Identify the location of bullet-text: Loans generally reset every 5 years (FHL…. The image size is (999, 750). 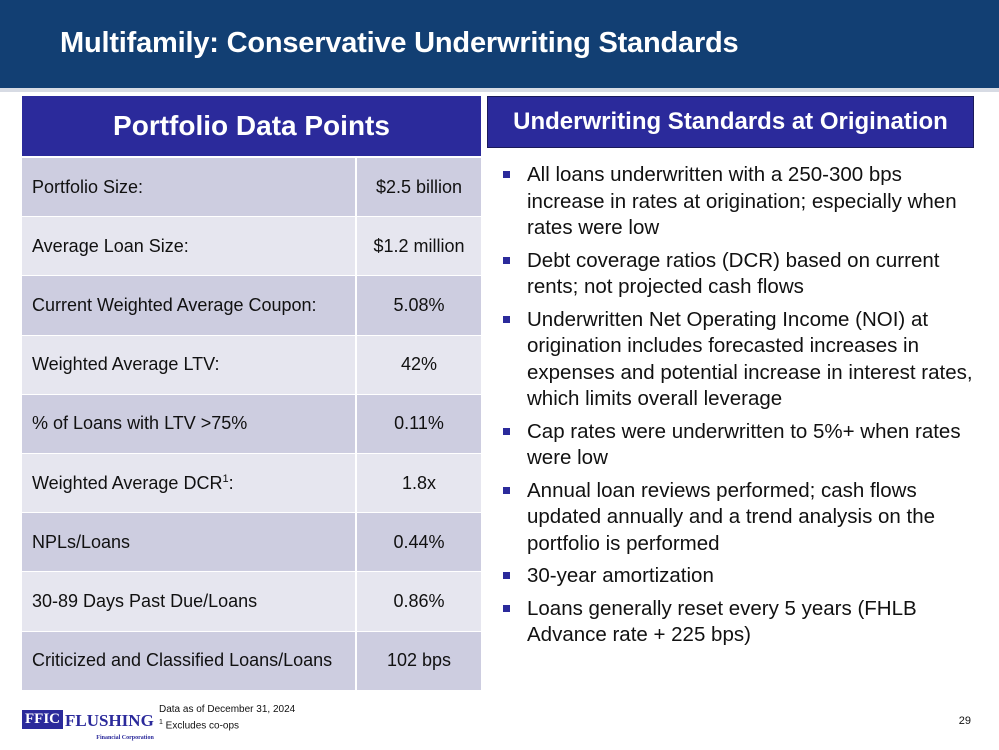
(722, 621).